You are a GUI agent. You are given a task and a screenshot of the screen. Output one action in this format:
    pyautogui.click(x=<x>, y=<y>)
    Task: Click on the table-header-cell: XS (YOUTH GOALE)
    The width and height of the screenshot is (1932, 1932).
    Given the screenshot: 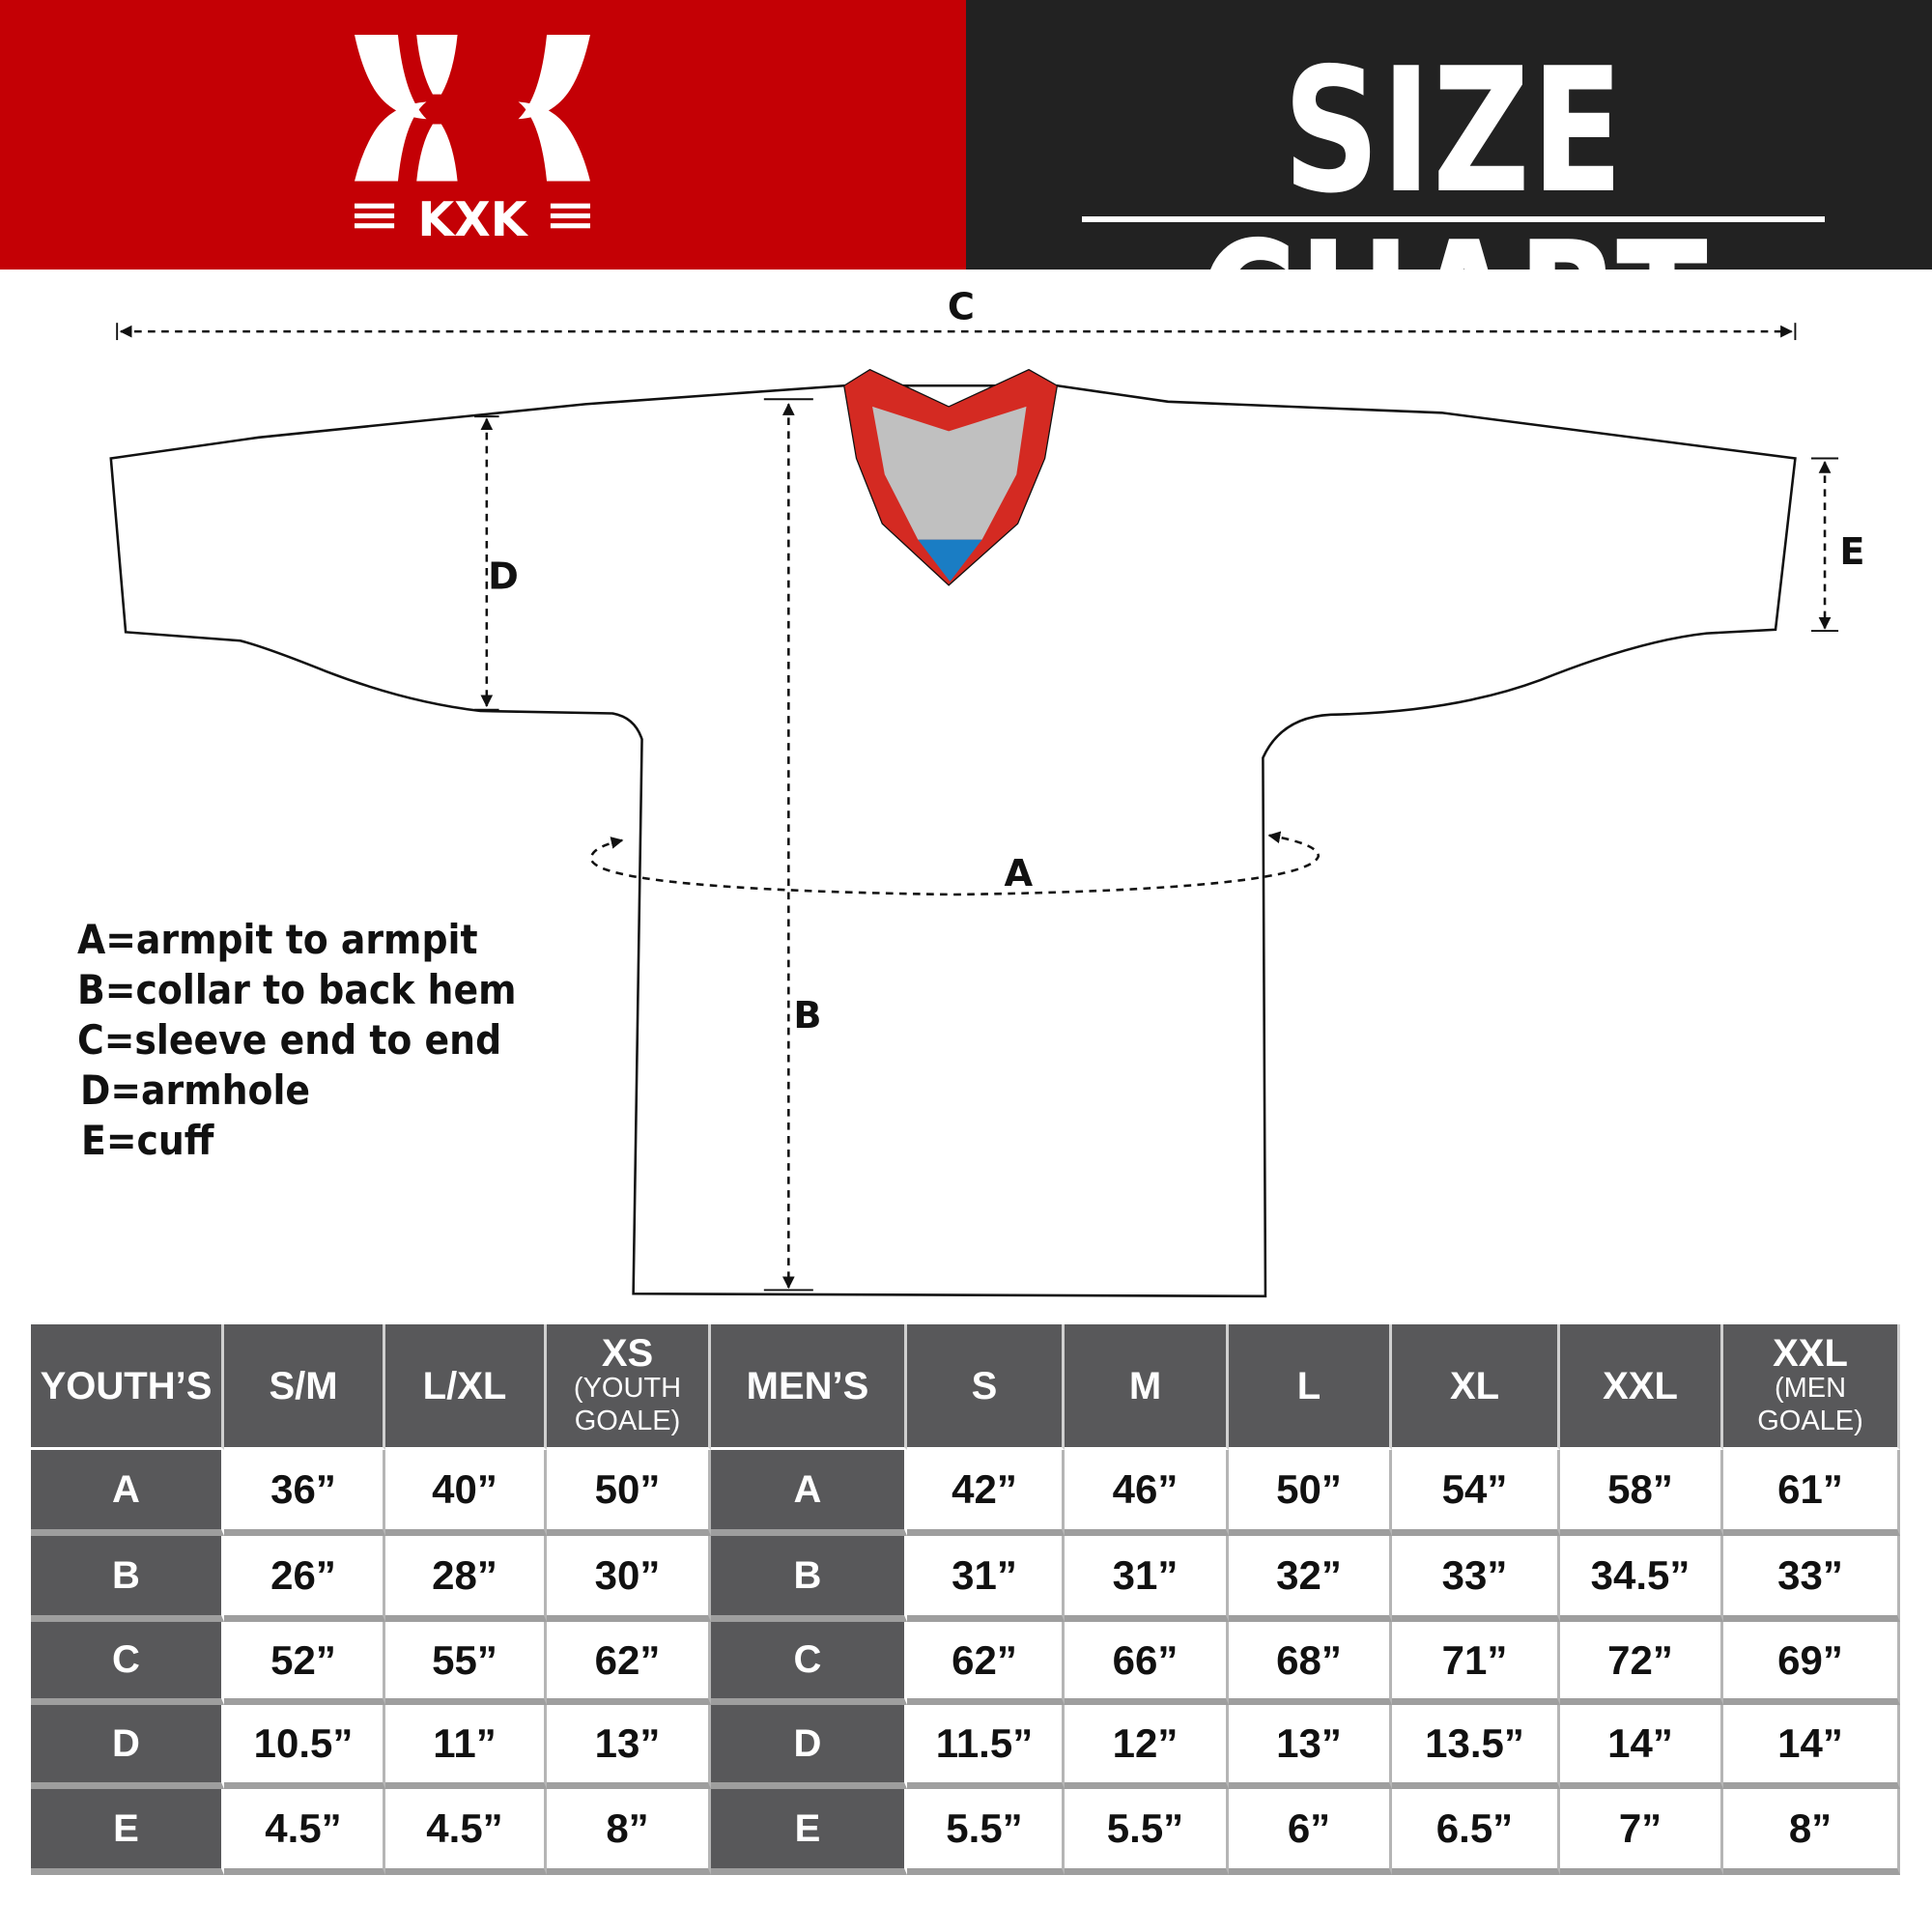 What is the action you would take?
    pyautogui.click(x=629, y=1387)
    